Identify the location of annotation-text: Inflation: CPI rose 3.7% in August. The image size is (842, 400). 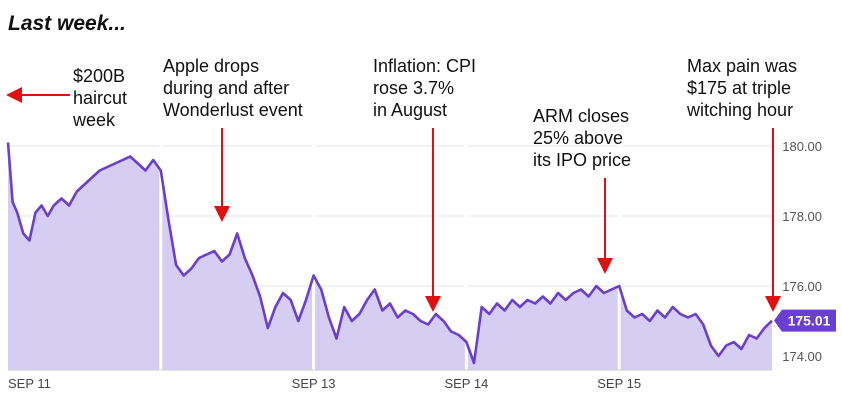
(424, 88).